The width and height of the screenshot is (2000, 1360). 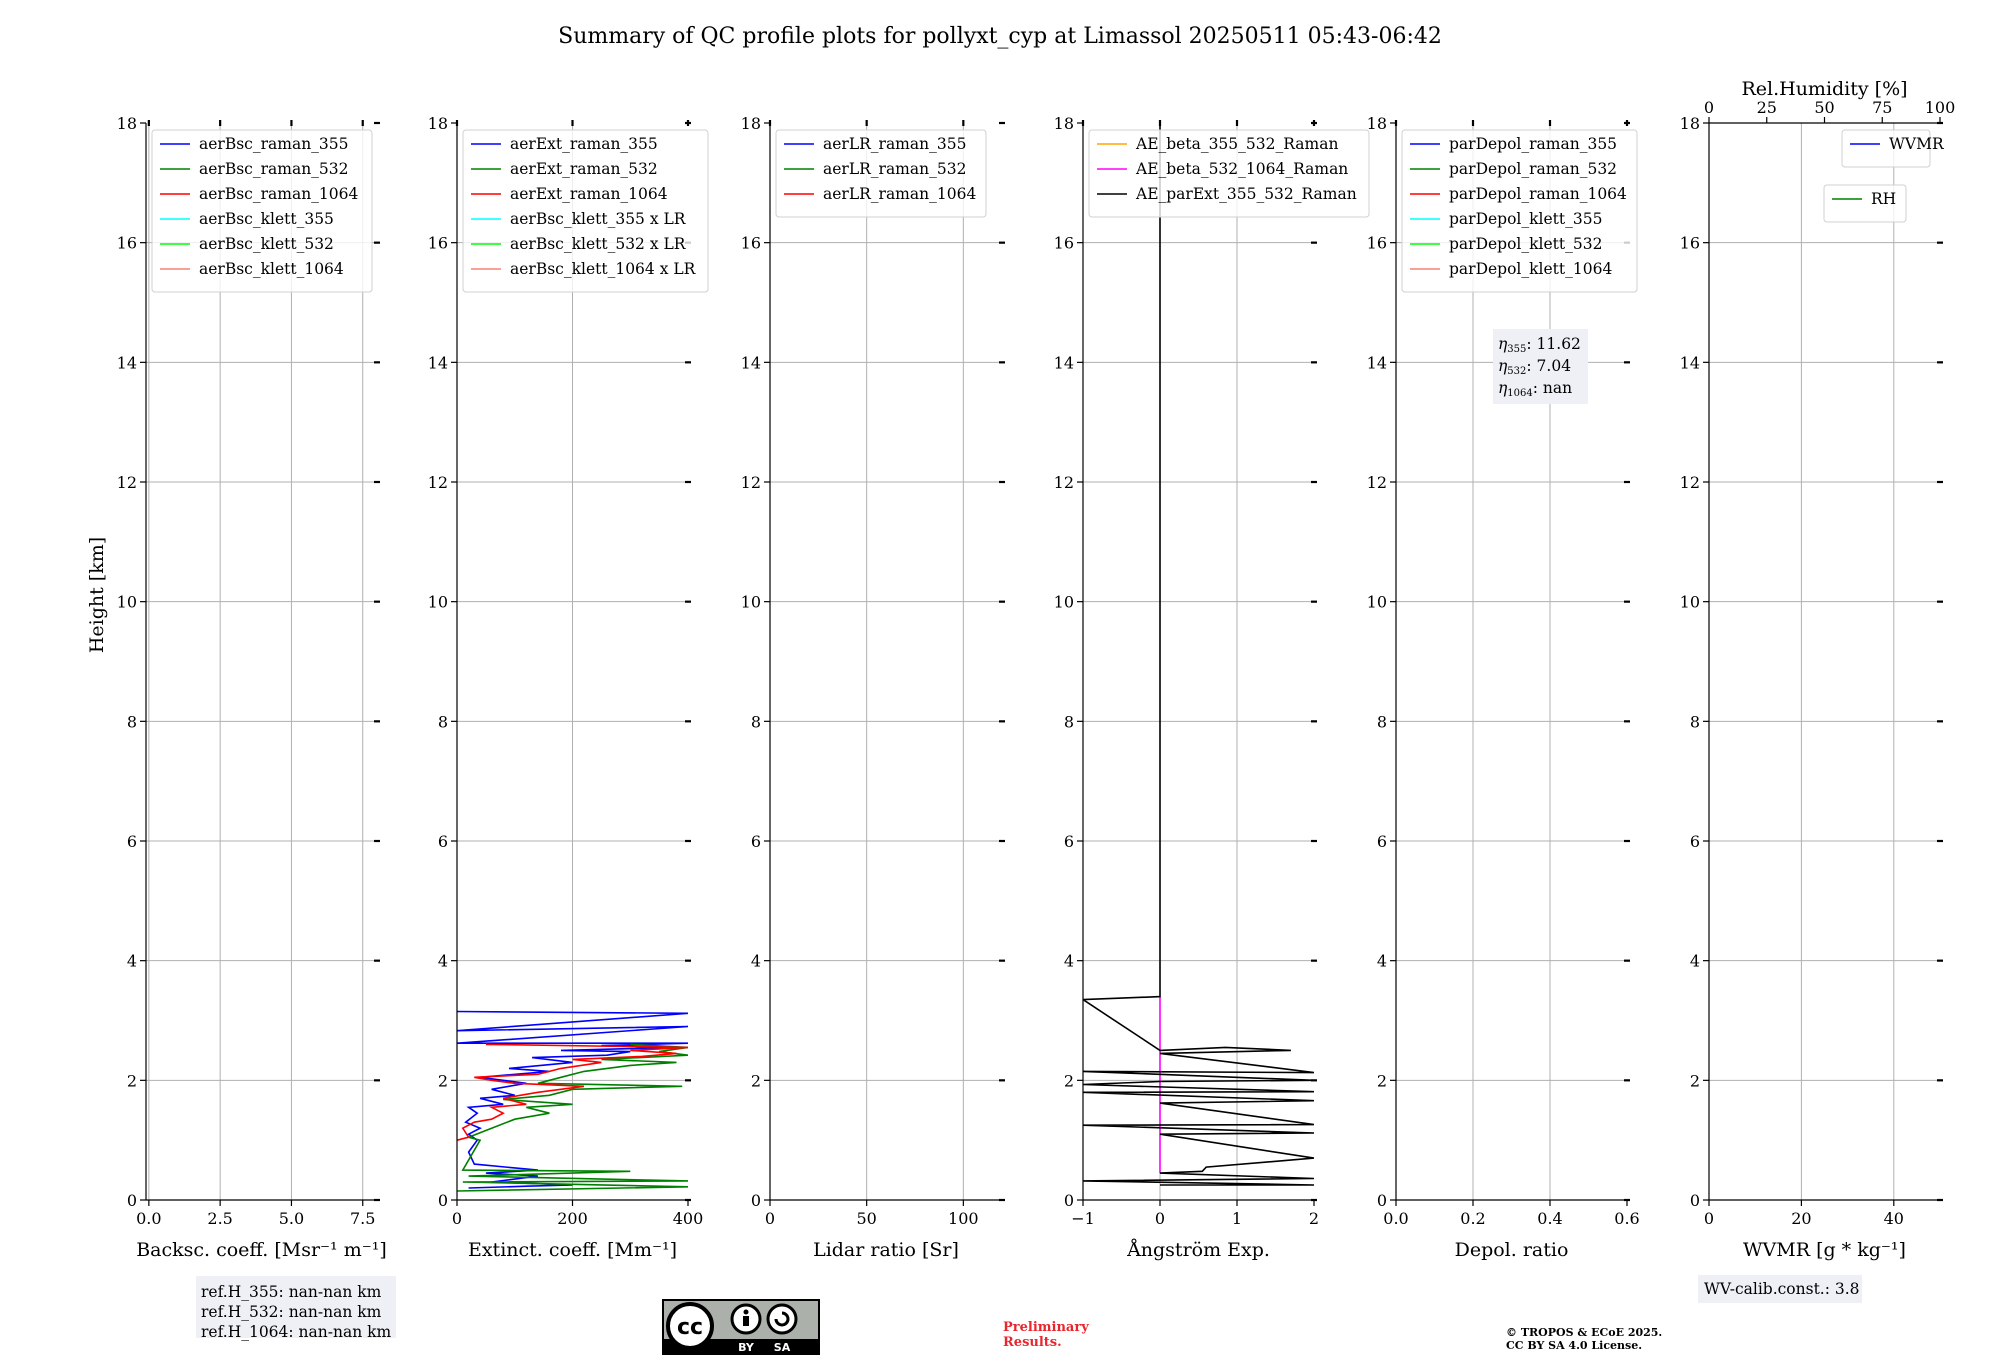 I want to click on legend-label: aerBsc_raman_1064, so click(x=279, y=194).